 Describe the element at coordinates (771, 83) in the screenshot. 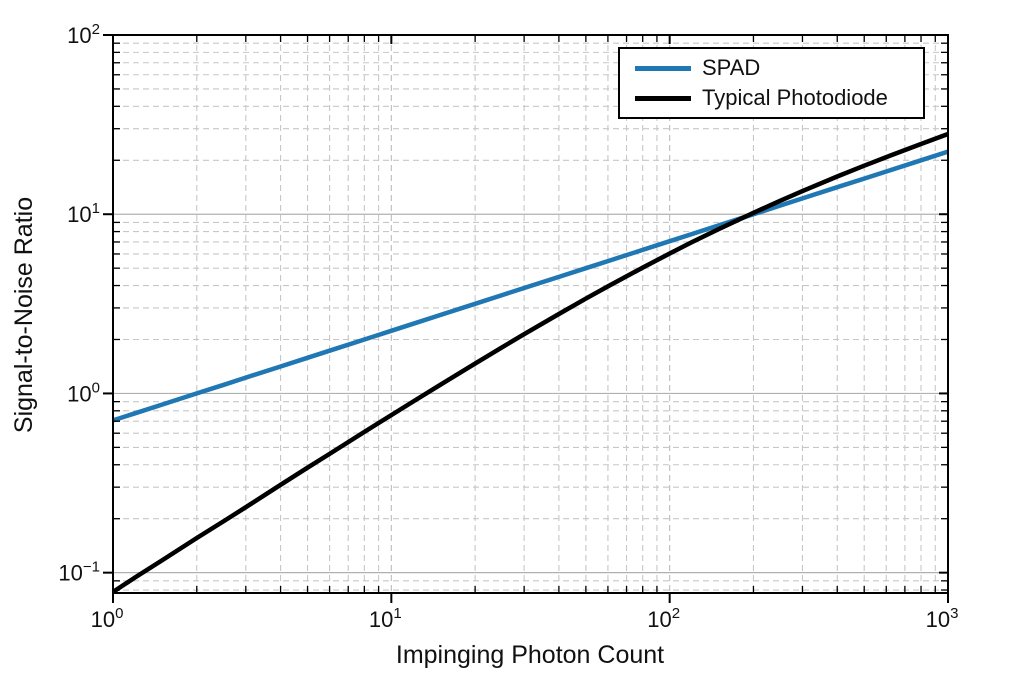

I see `legend: SPAD Typical Photodiode` at that location.